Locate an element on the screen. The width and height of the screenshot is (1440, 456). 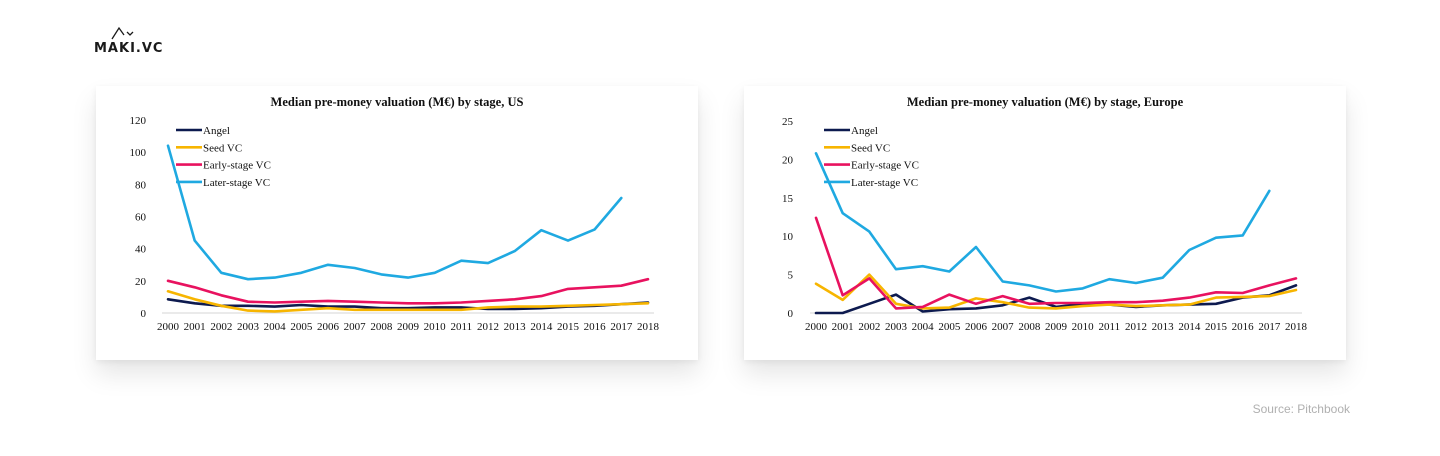
y-tick-label: 60 is located at coordinates (141, 218).